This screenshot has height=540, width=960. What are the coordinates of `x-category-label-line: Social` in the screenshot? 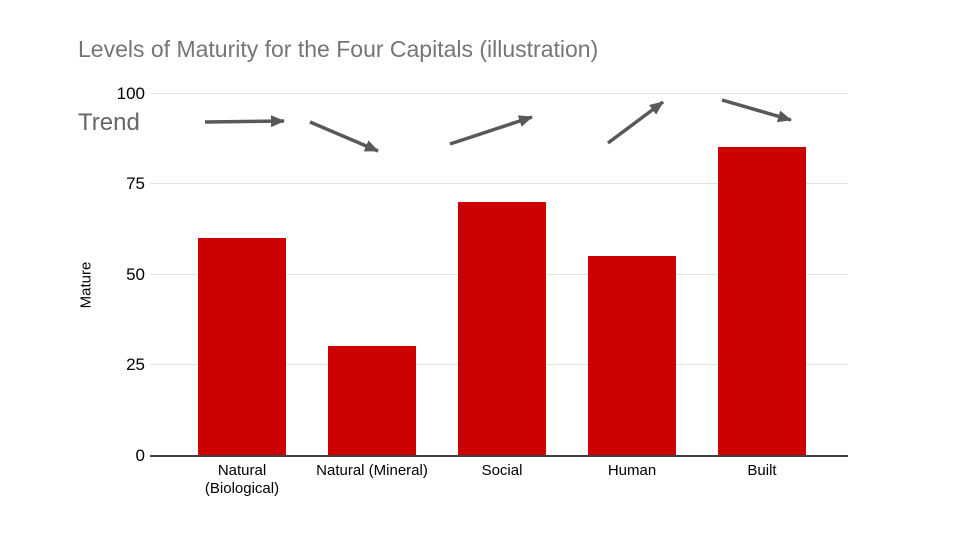 It's located at (502, 470).